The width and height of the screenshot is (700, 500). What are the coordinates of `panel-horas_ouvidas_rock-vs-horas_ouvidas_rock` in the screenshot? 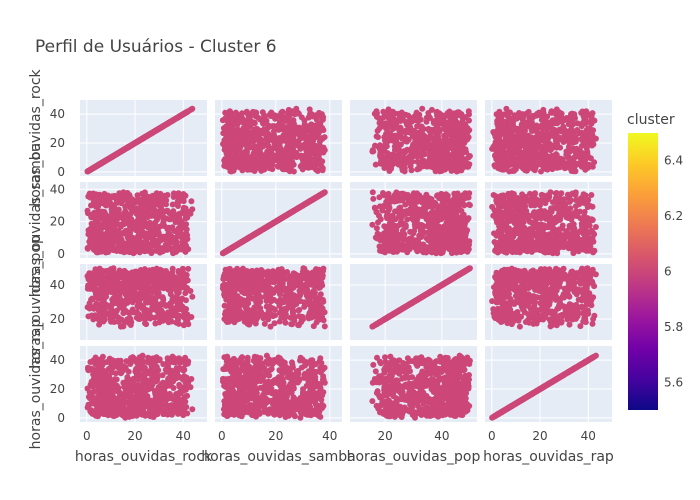 It's located at (143, 138).